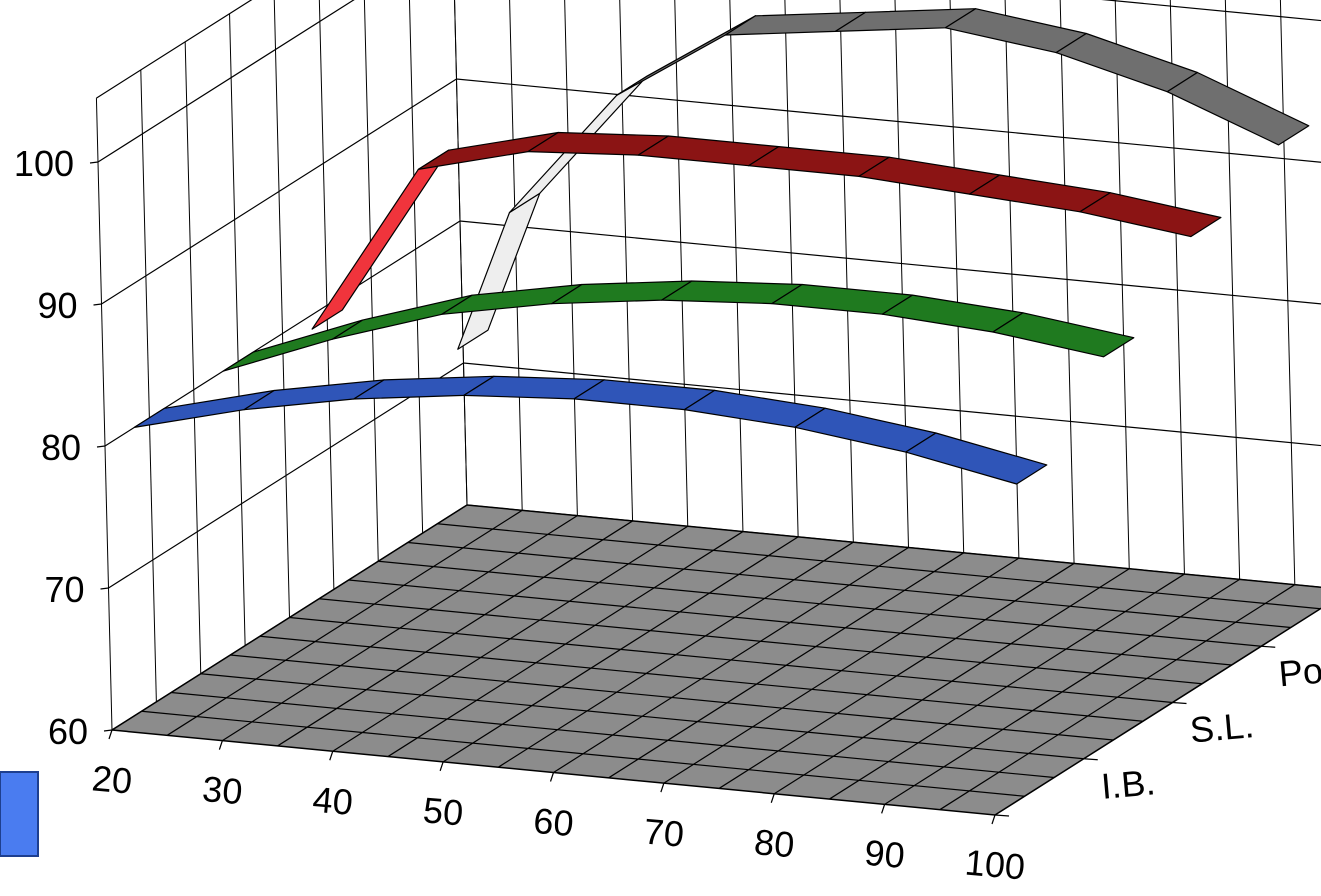  I want to click on y-tick-label: 70, so click(64, 589).